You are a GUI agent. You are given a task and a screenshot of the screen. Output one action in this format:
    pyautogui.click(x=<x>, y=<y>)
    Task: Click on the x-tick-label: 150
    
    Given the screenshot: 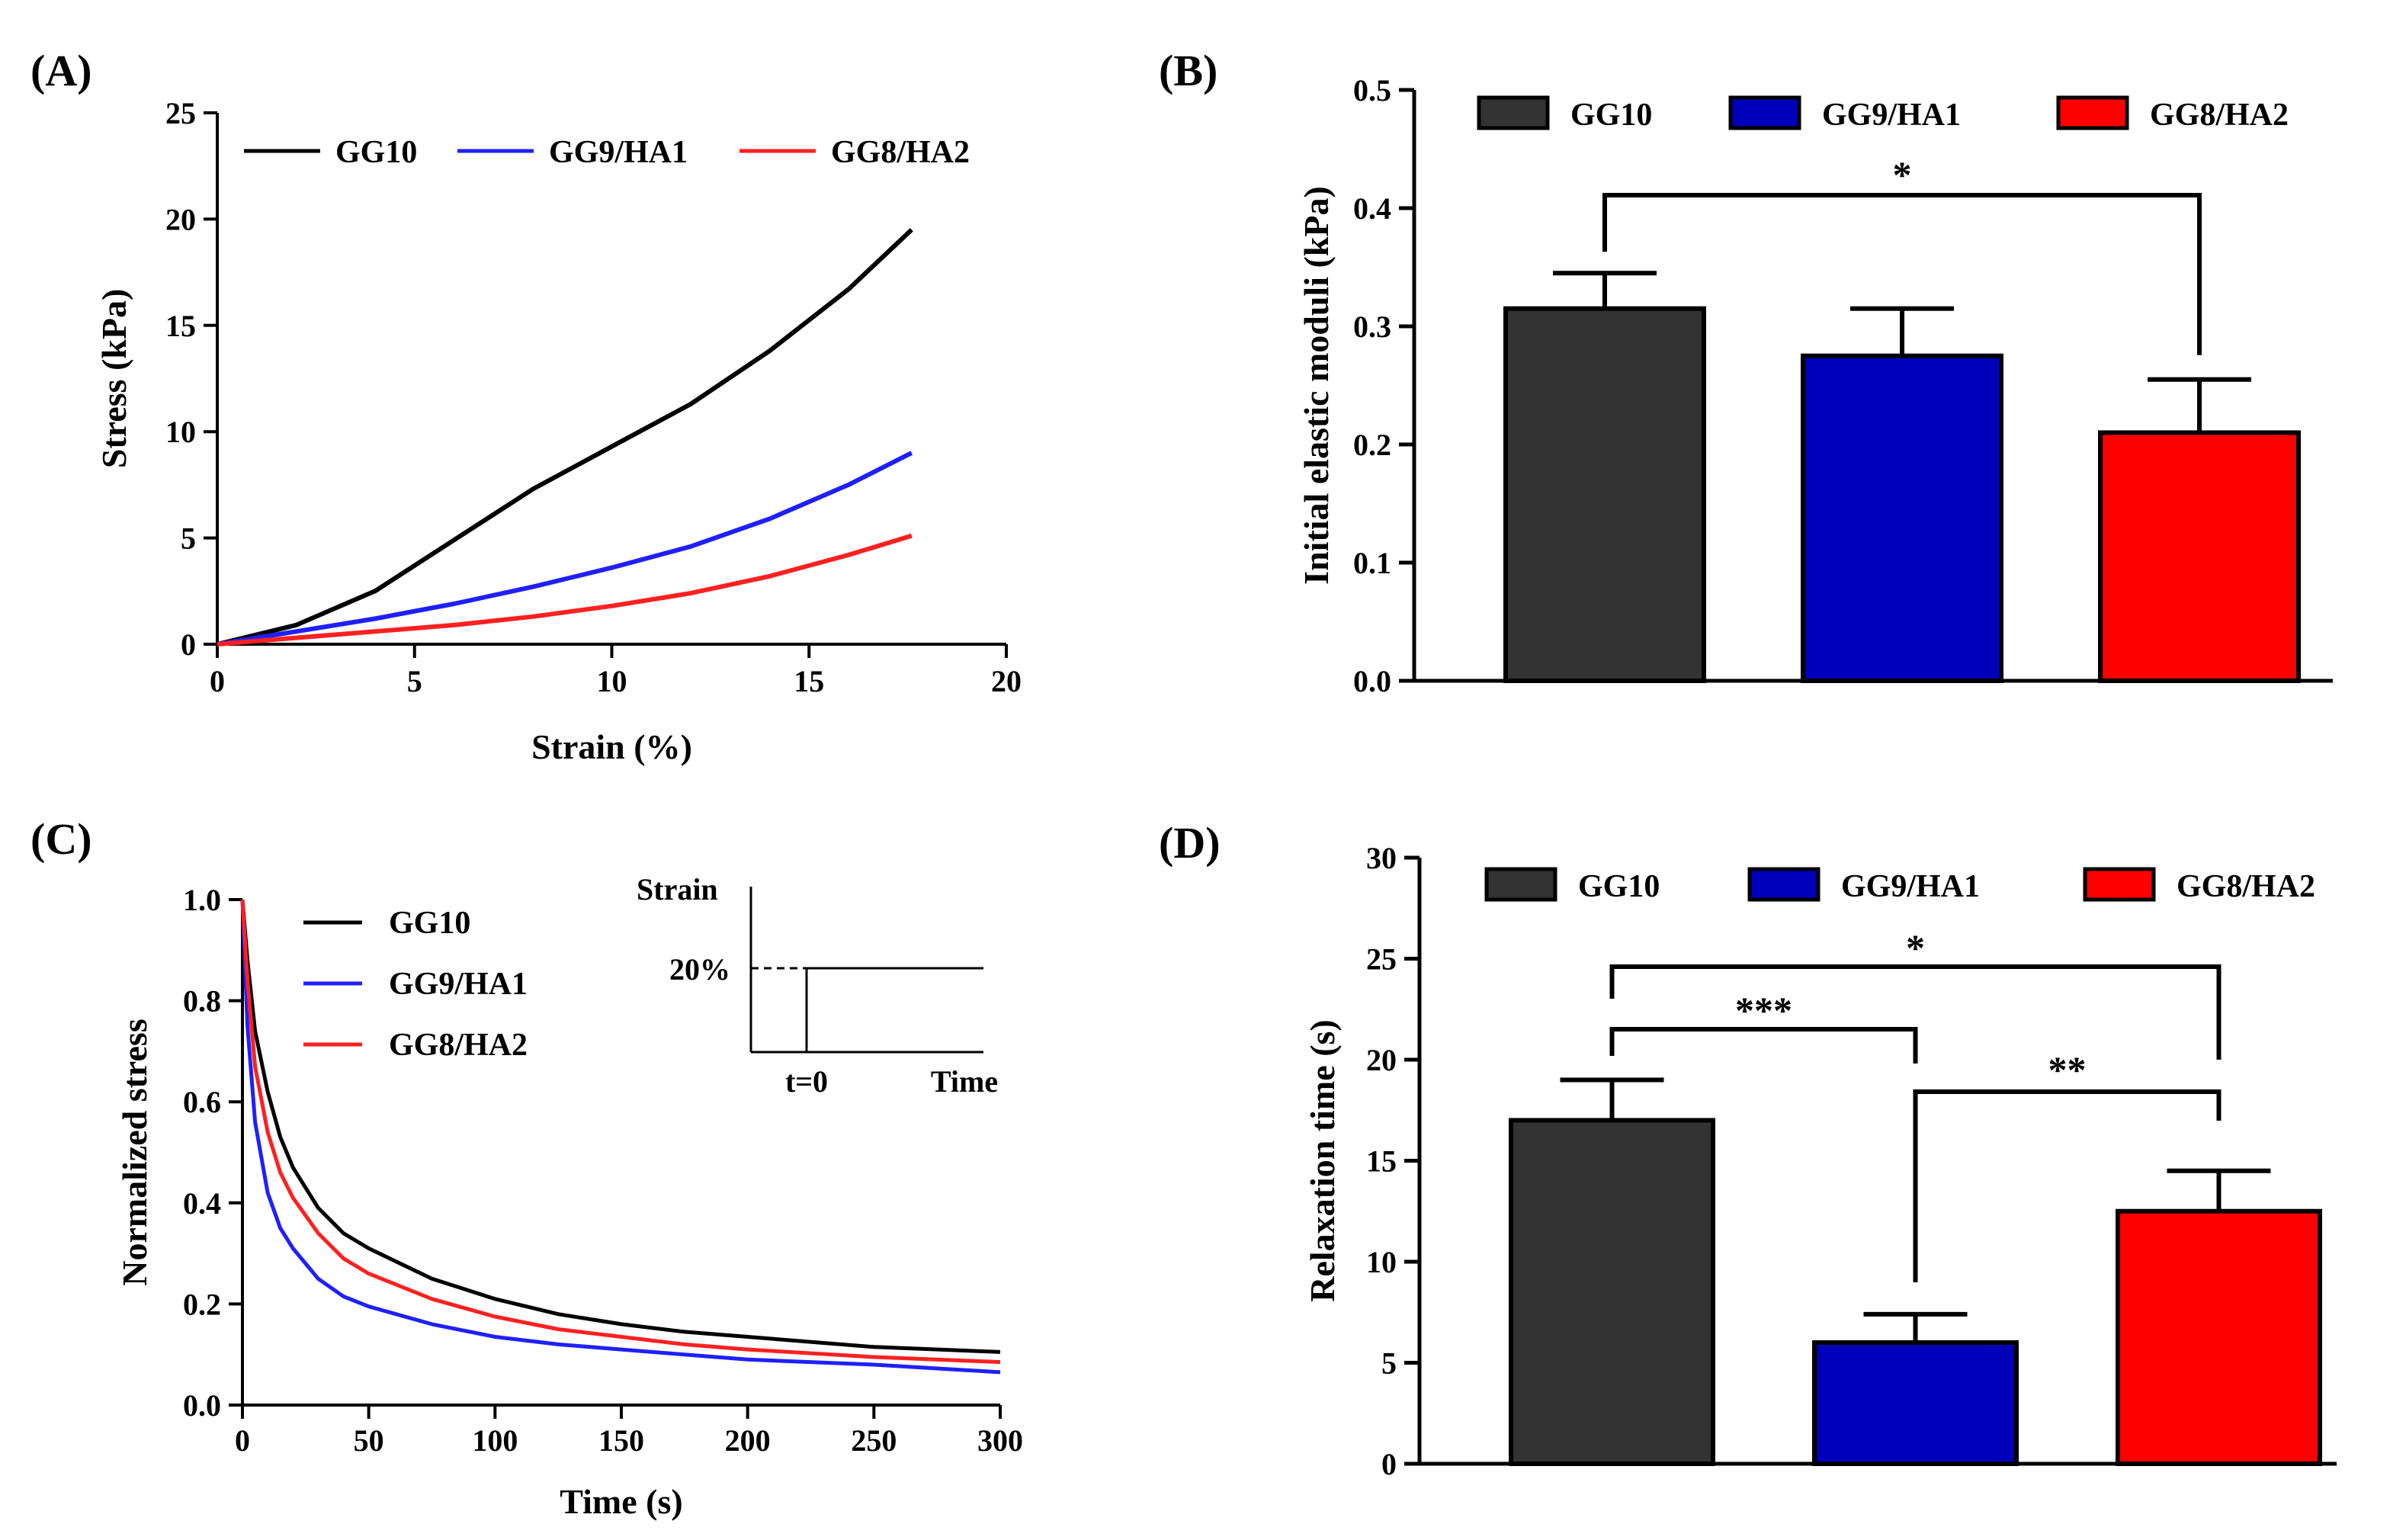 What is the action you would take?
    pyautogui.click(x=621, y=1440)
    